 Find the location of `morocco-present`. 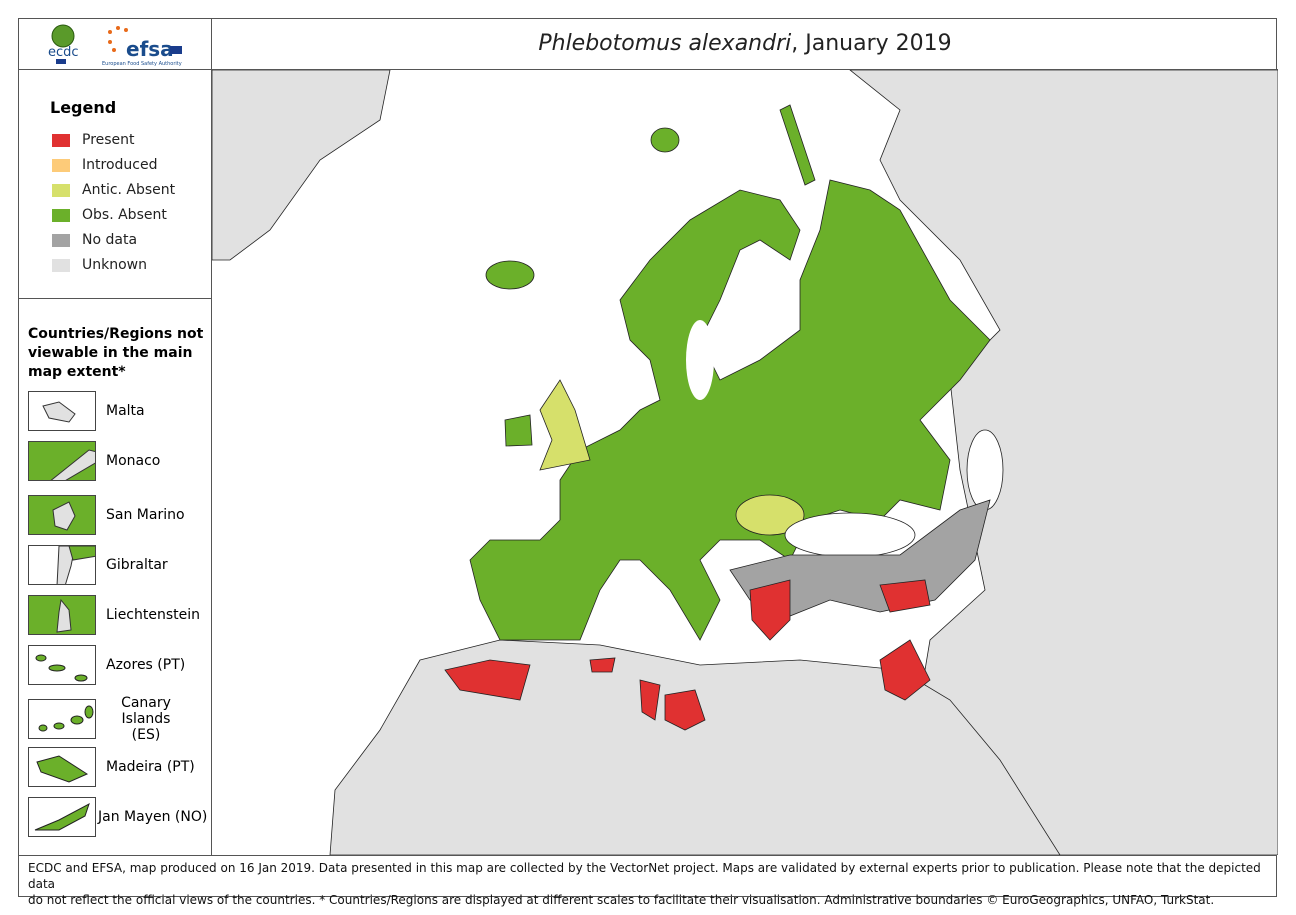

morocco-present is located at coordinates (487, 680).